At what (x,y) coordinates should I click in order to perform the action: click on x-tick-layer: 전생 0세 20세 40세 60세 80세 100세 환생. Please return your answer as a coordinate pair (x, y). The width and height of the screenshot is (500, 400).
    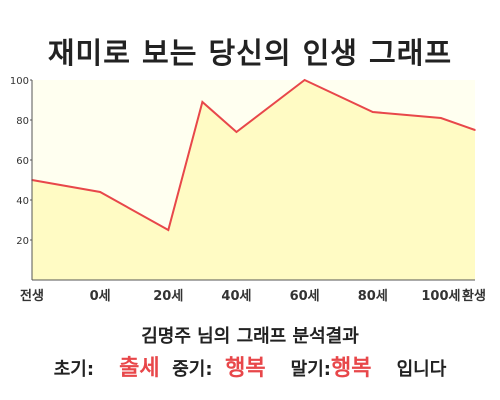
    Looking at the image, I should click on (253, 296).